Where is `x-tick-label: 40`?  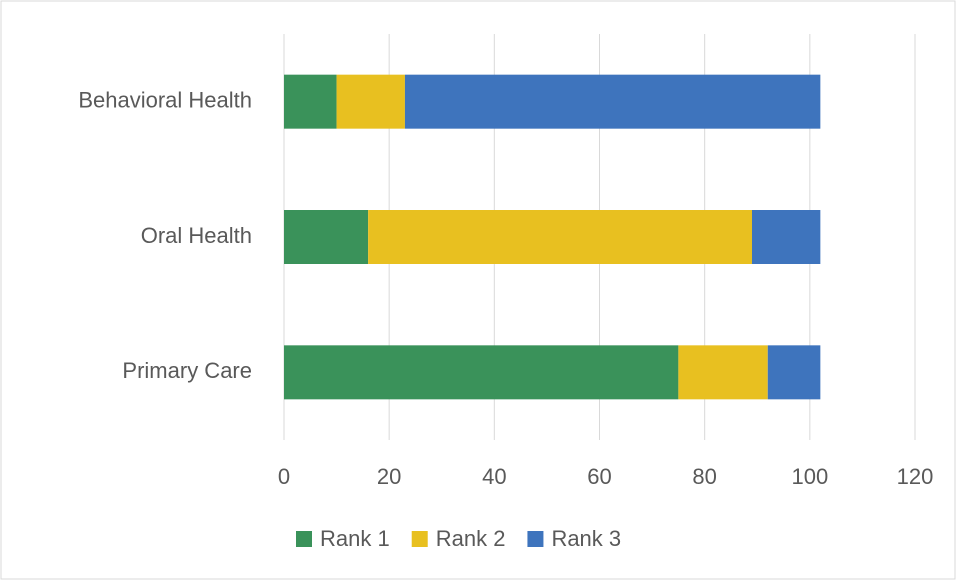
x-tick-label: 40 is located at coordinates (494, 476).